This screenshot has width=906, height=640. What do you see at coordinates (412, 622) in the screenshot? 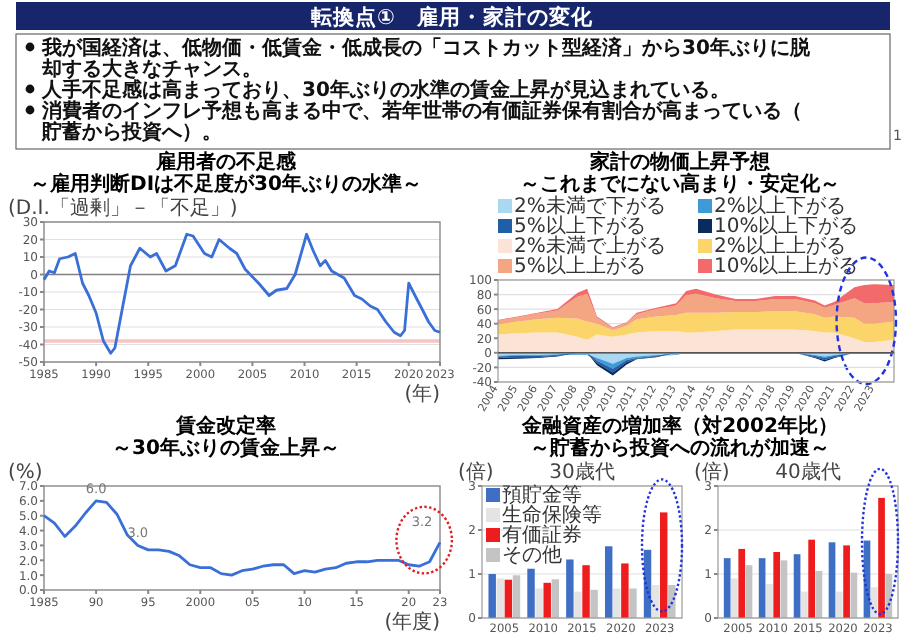
I see `x-axis-title: (年度)` at bounding box center [412, 622].